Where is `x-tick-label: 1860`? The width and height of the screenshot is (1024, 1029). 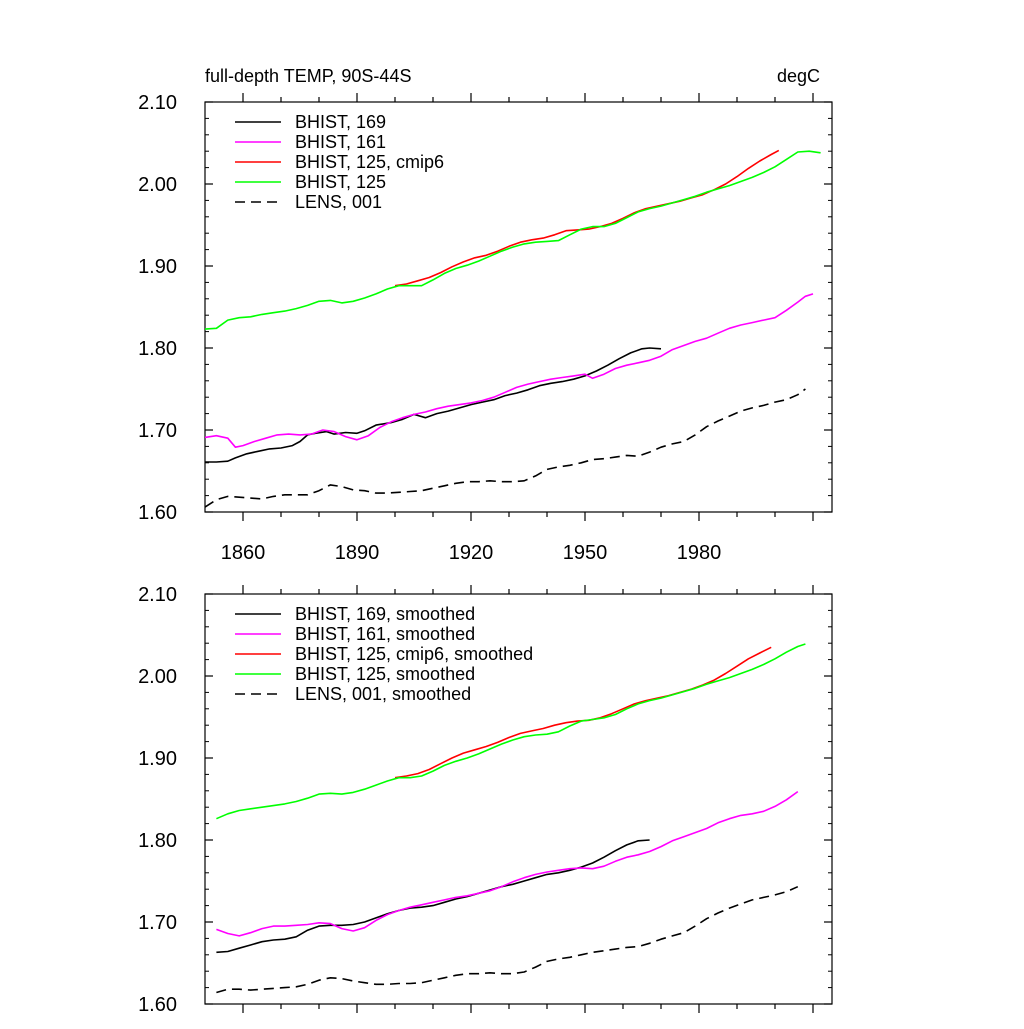
x-tick-label: 1860 is located at coordinates (243, 553).